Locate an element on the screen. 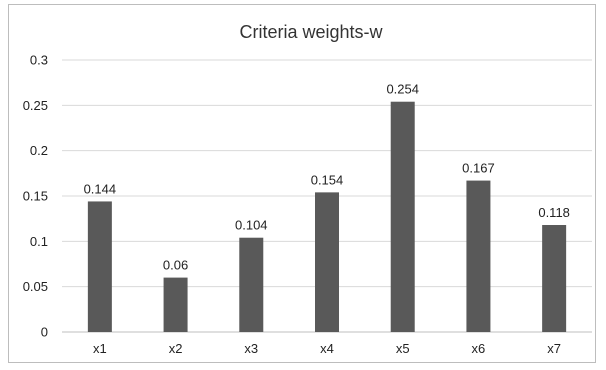 Image resolution: width=606 pixels, height=370 pixels. bar-x5 is located at coordinates (402, 216).